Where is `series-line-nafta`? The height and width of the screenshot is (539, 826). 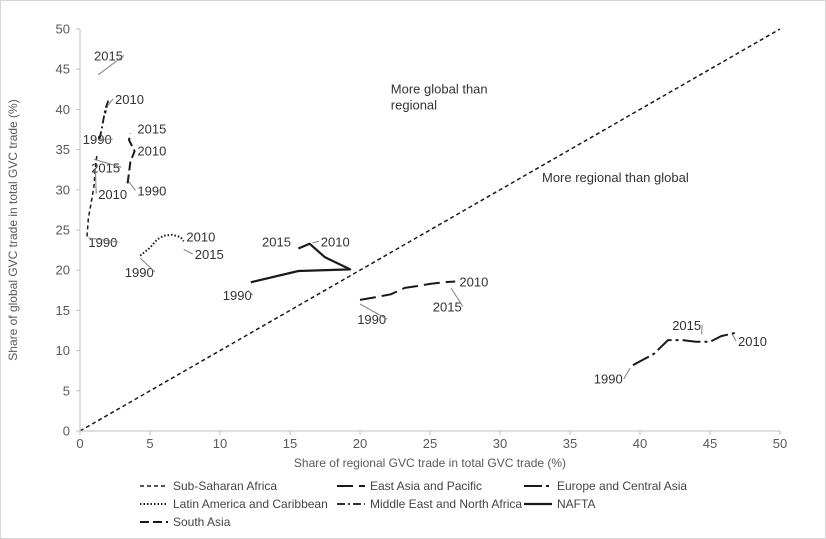
series-line-nafta is located at coordinates (301, 263).